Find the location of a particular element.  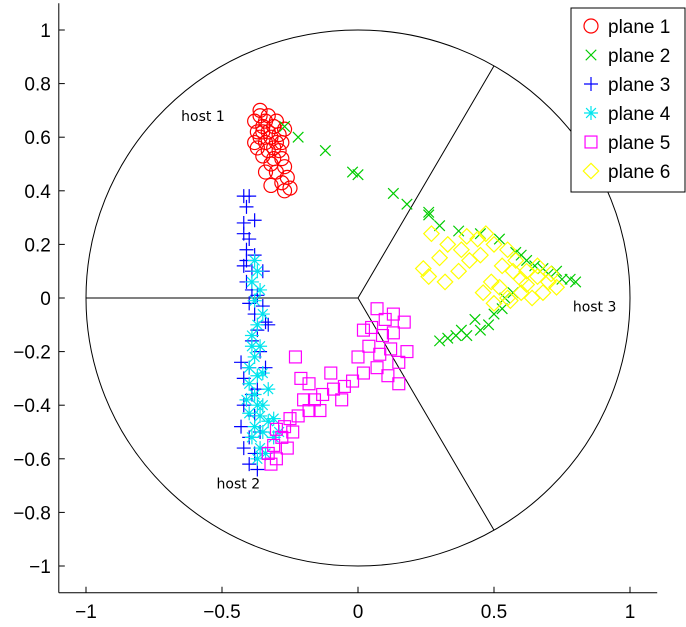

y-tick-label: 0.6 is located at coordinates (37, 138).